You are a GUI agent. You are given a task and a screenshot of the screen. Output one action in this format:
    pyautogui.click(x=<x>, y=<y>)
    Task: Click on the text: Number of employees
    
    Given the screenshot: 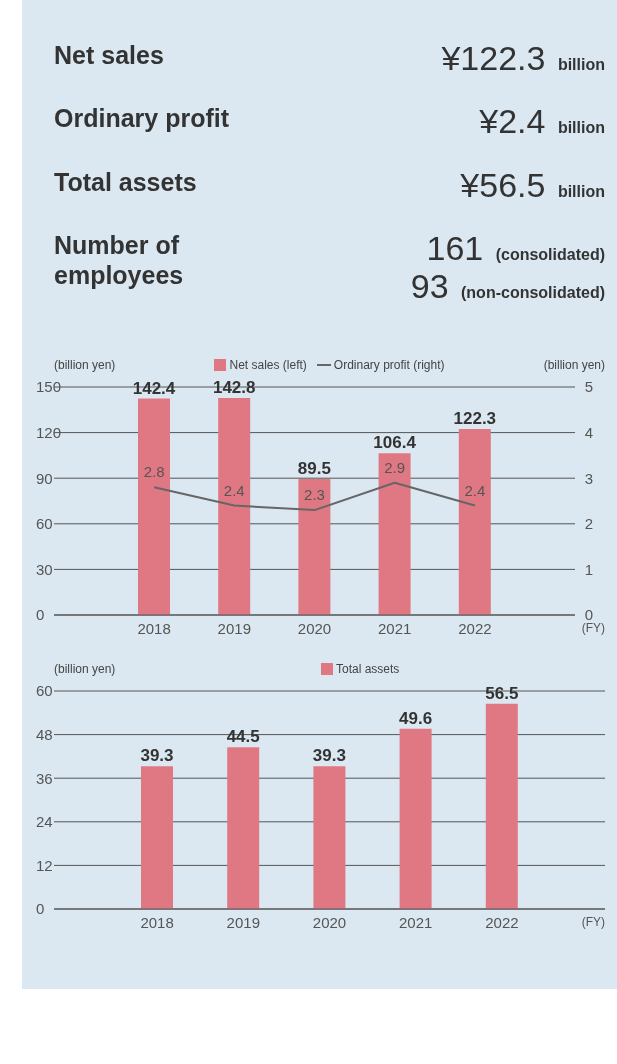 What is the action you would take?
    pyautogui.click(x=119, y=260)
    